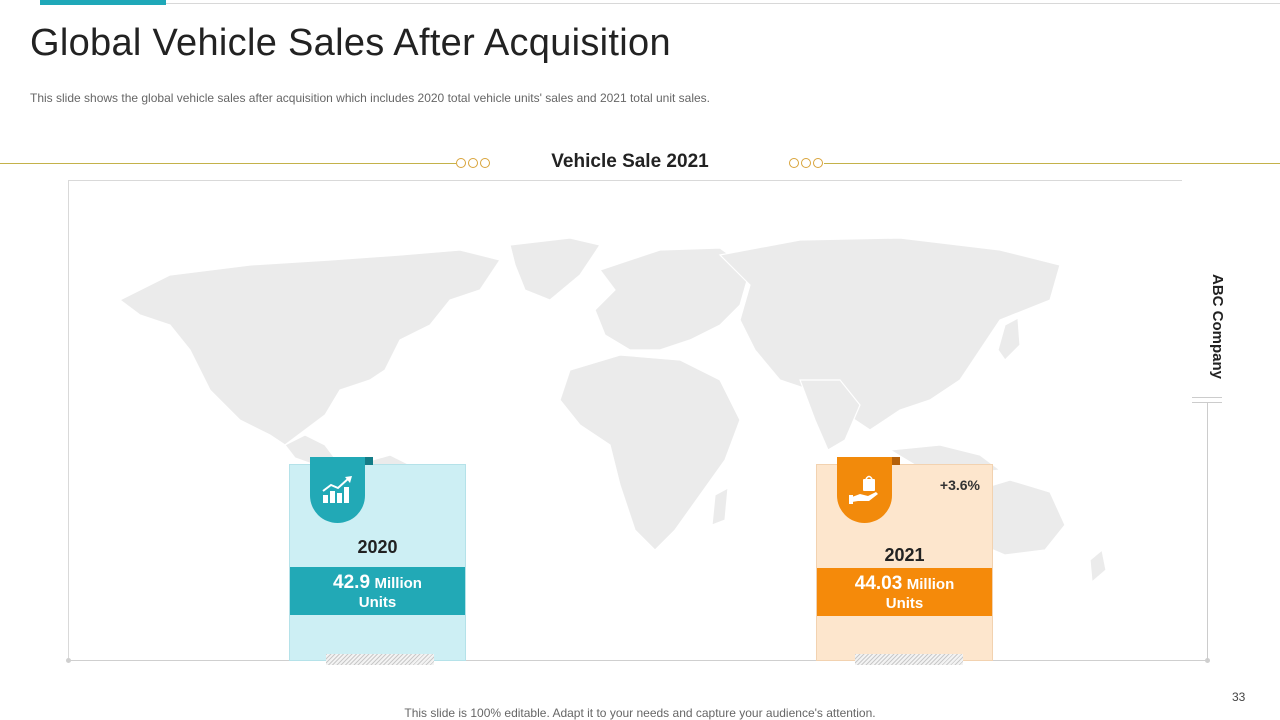  What do you see at coordinates (1239, 697) in the screenshot?
I see `page-number: 33` at bounding box center [1239, 697].